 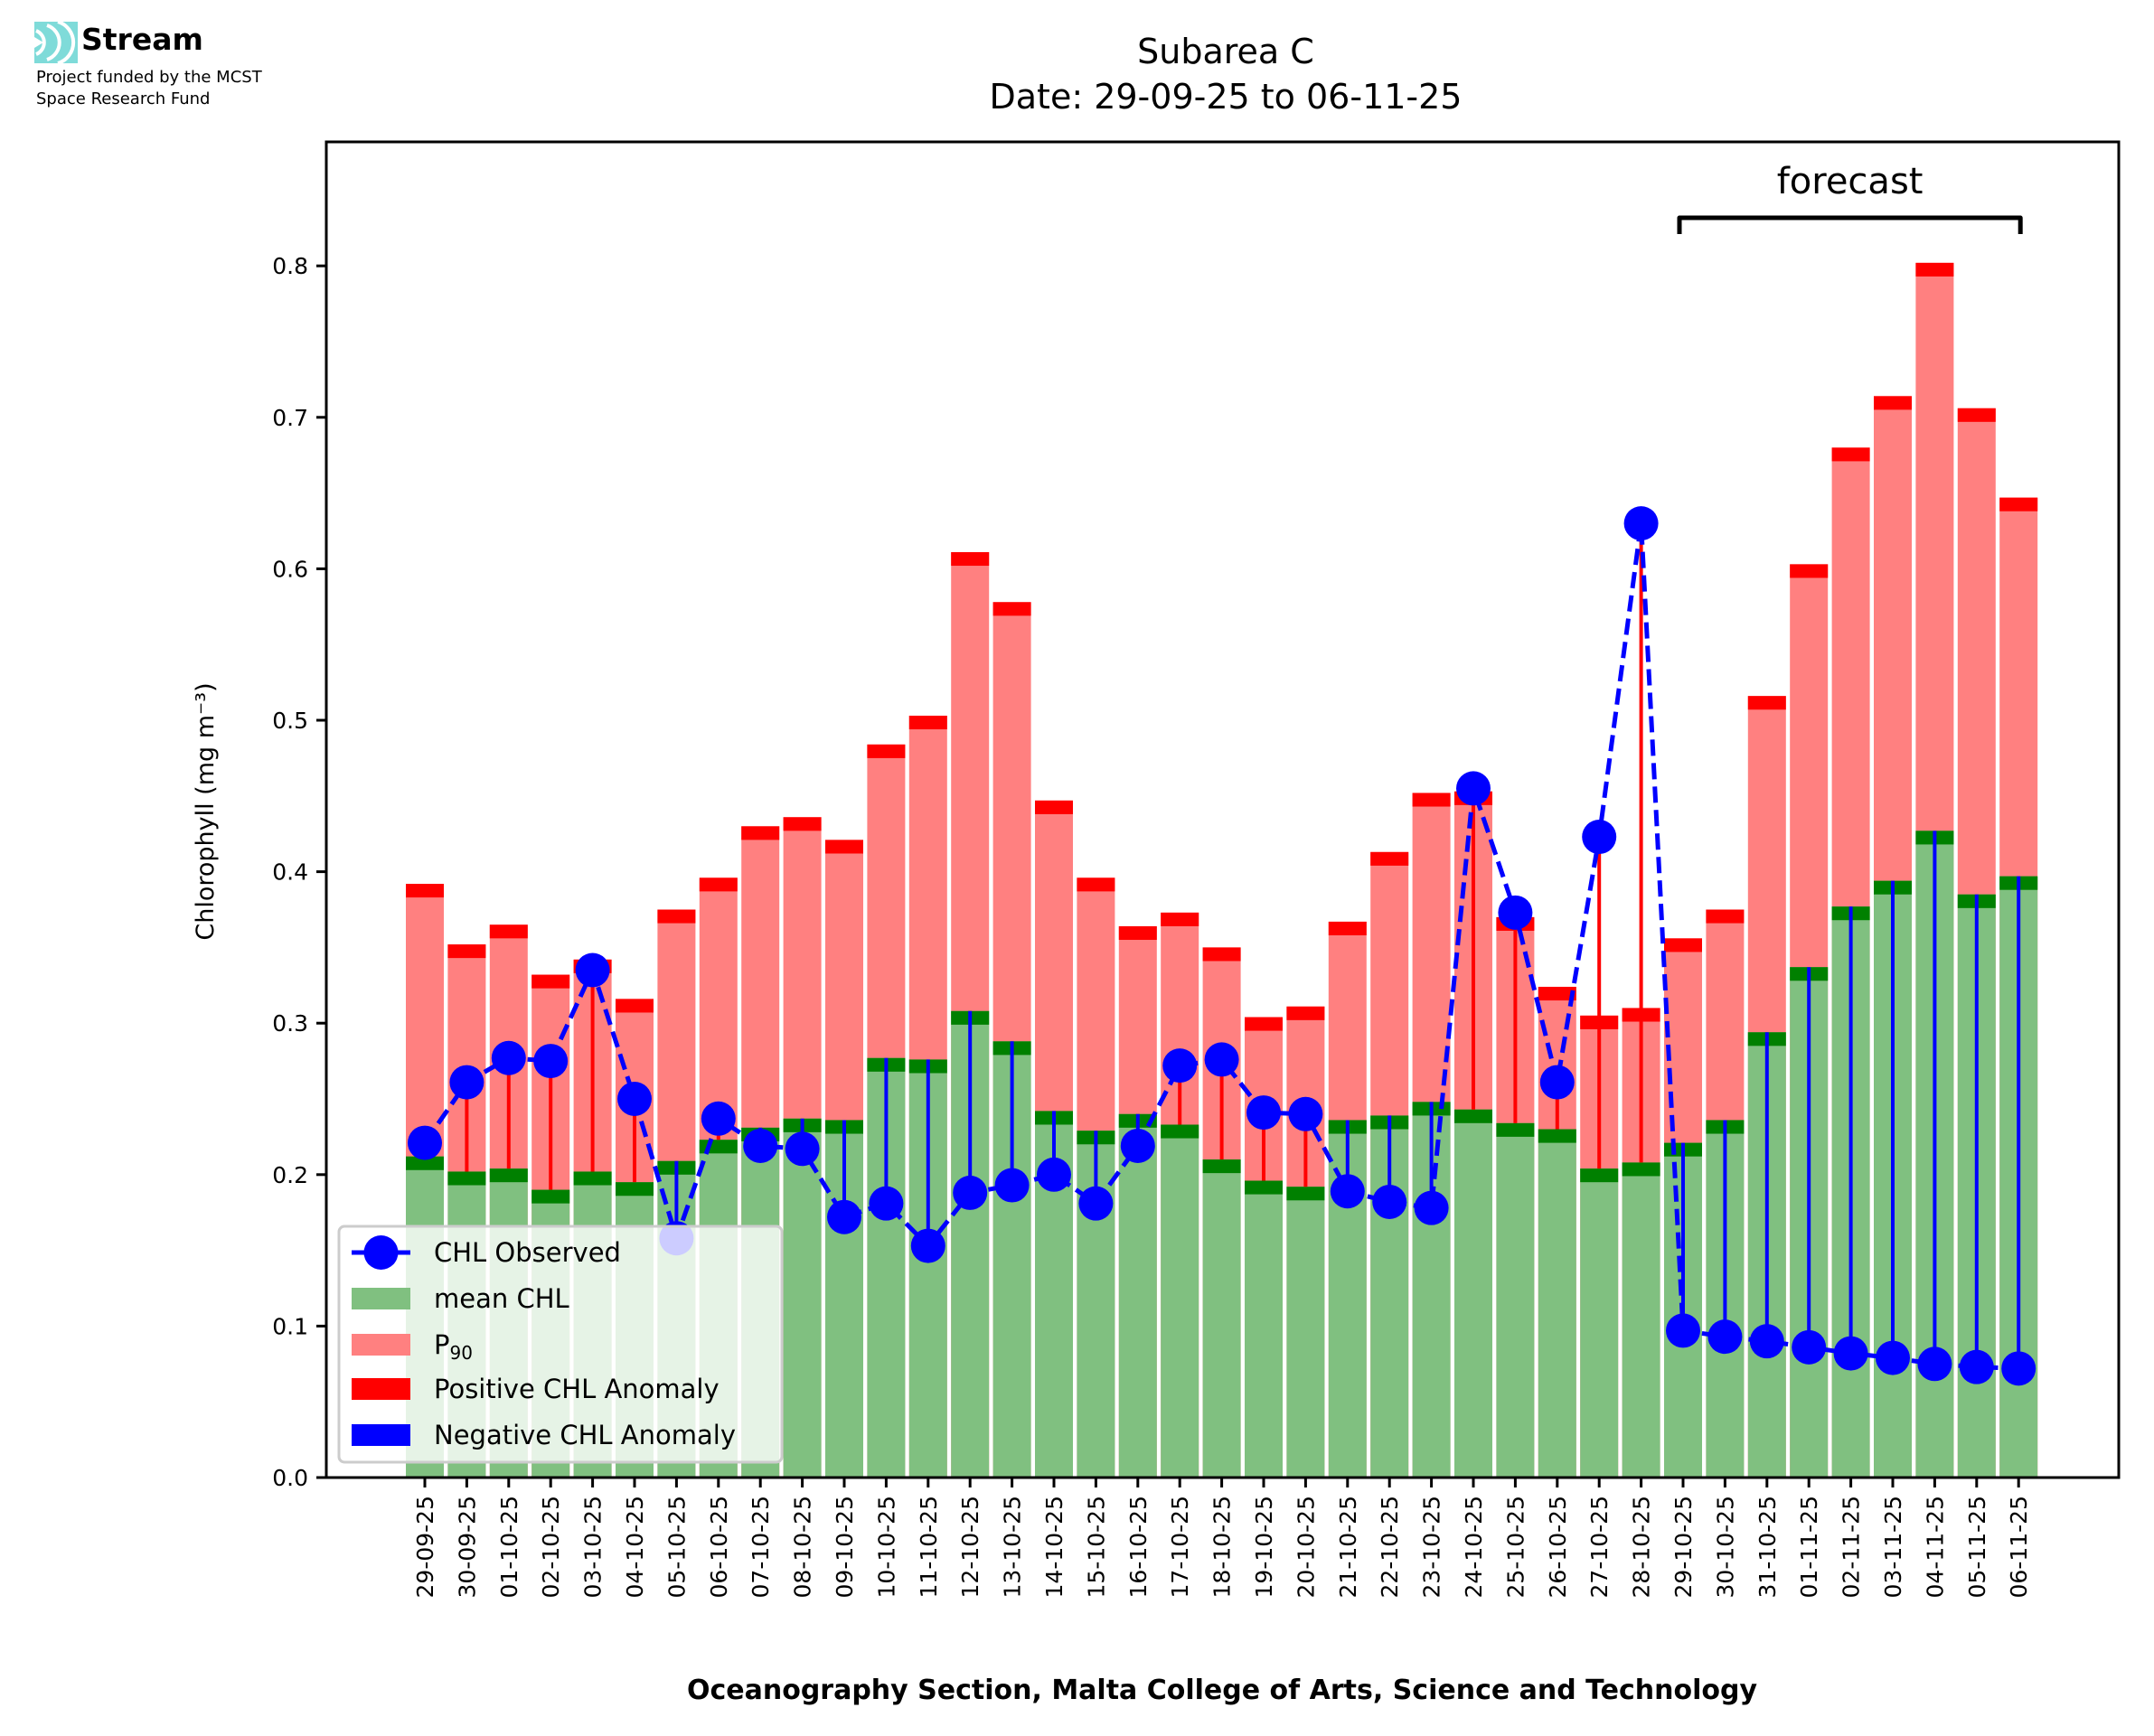 I want to click on x-tick-label: 22-10-25, so click(x=1390, y=1547).